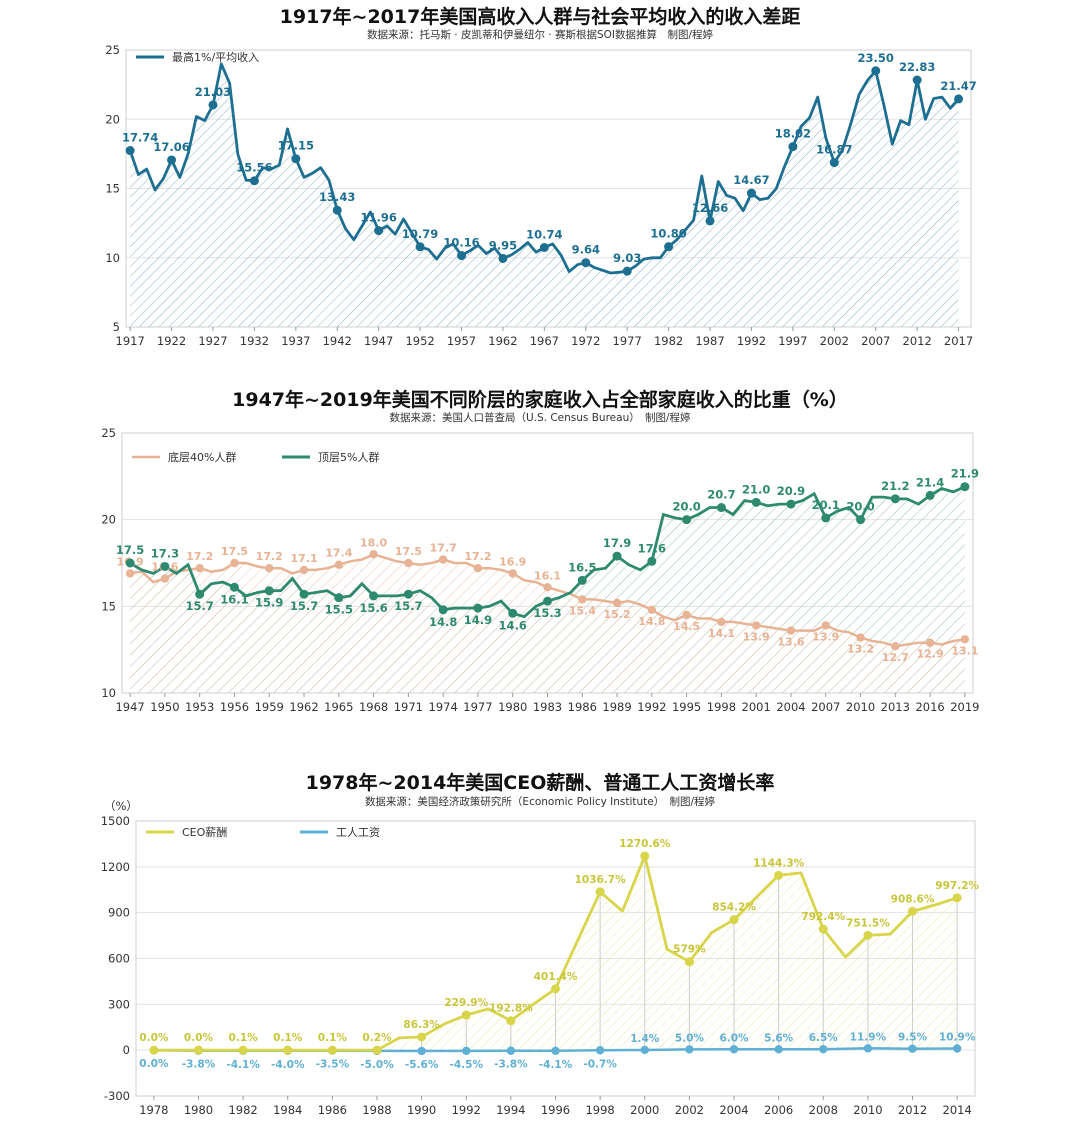 The image size is (1080, 1124). Describe the element at coordinates (547, 623) in the screenshot. I see `bottom40-area` at that location.